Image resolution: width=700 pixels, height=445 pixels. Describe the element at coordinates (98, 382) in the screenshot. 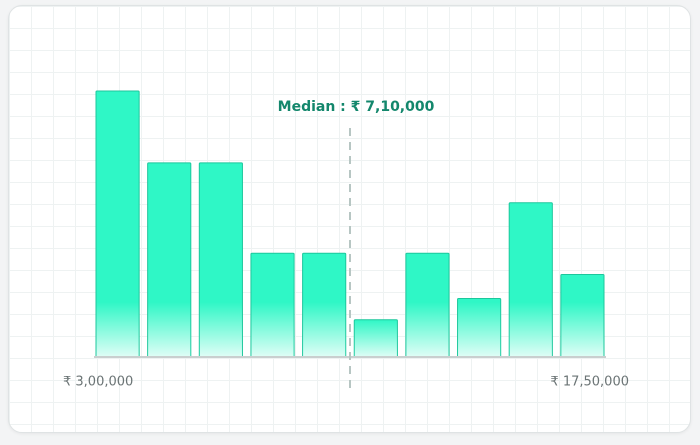

I see `min-label: ₹ 3,00,000` at that location.